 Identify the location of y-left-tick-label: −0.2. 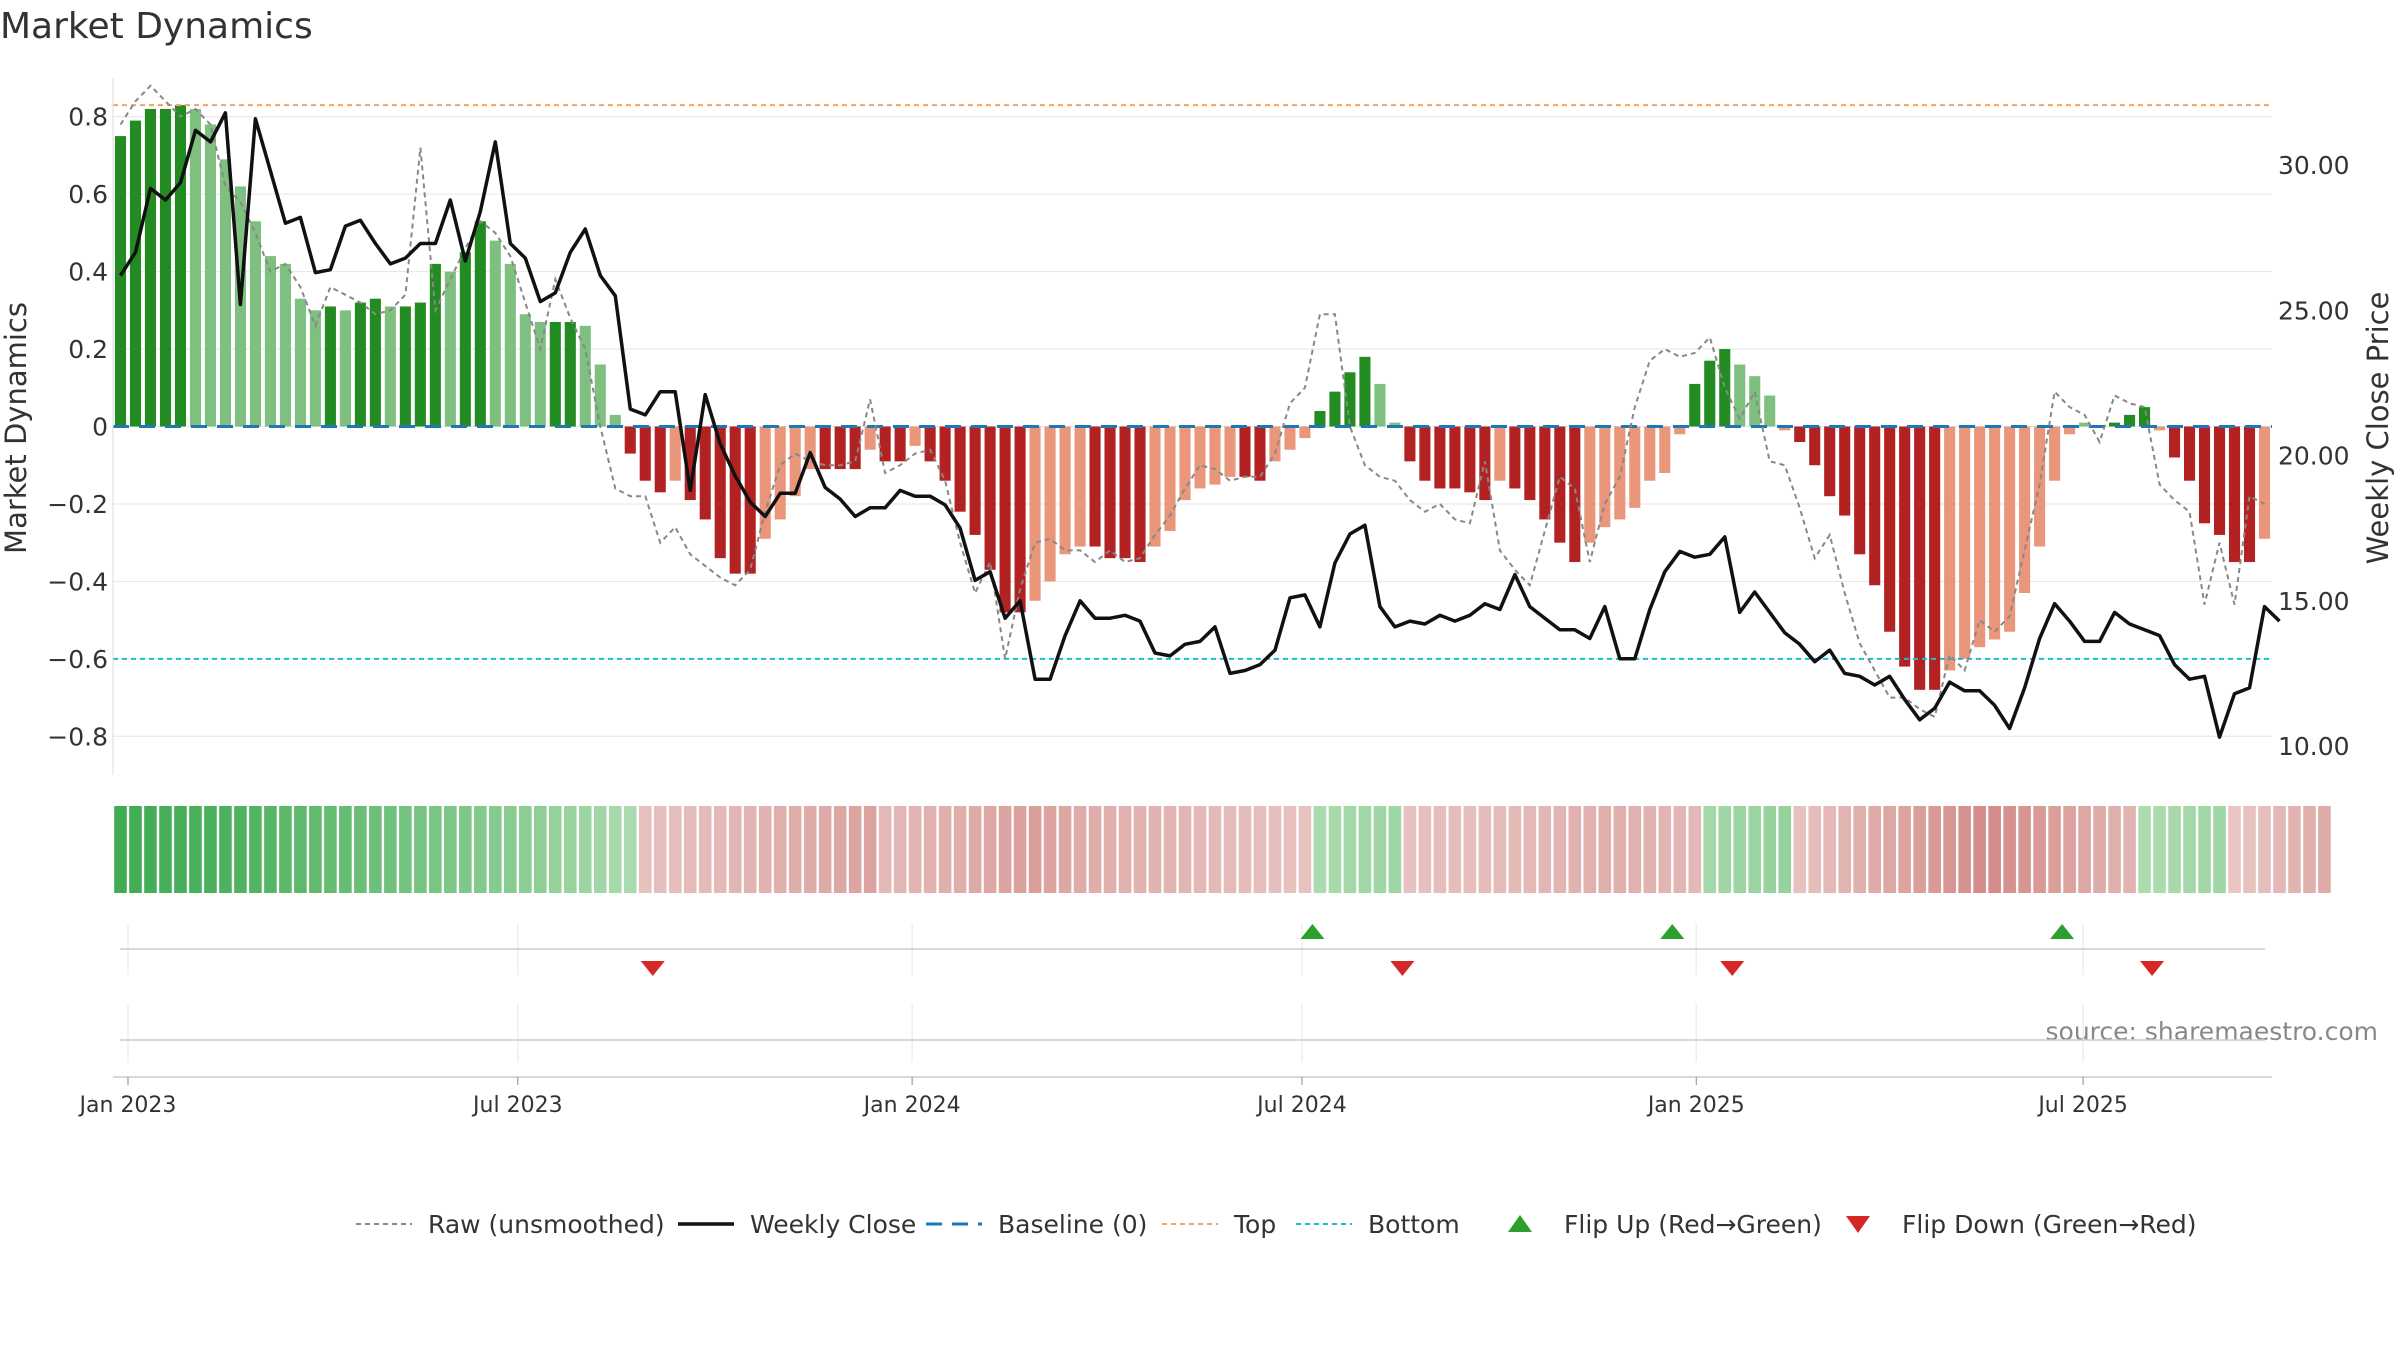
(77, 504).